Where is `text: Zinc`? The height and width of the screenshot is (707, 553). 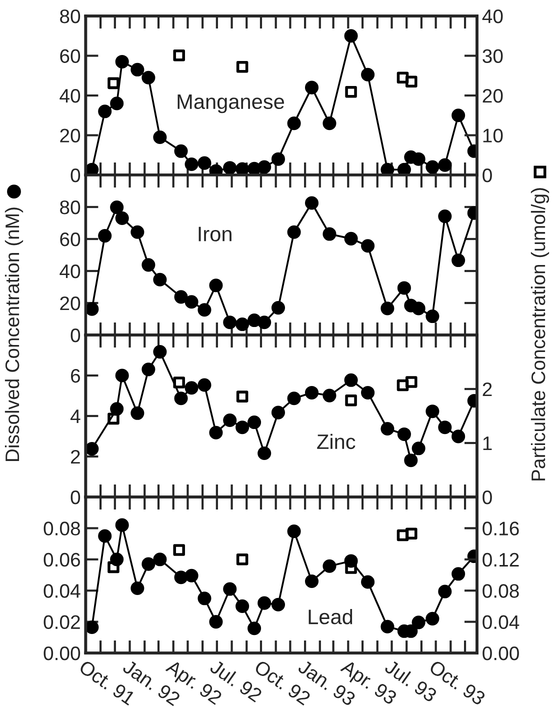
text: Zinc is located at coordinates (336, 442).